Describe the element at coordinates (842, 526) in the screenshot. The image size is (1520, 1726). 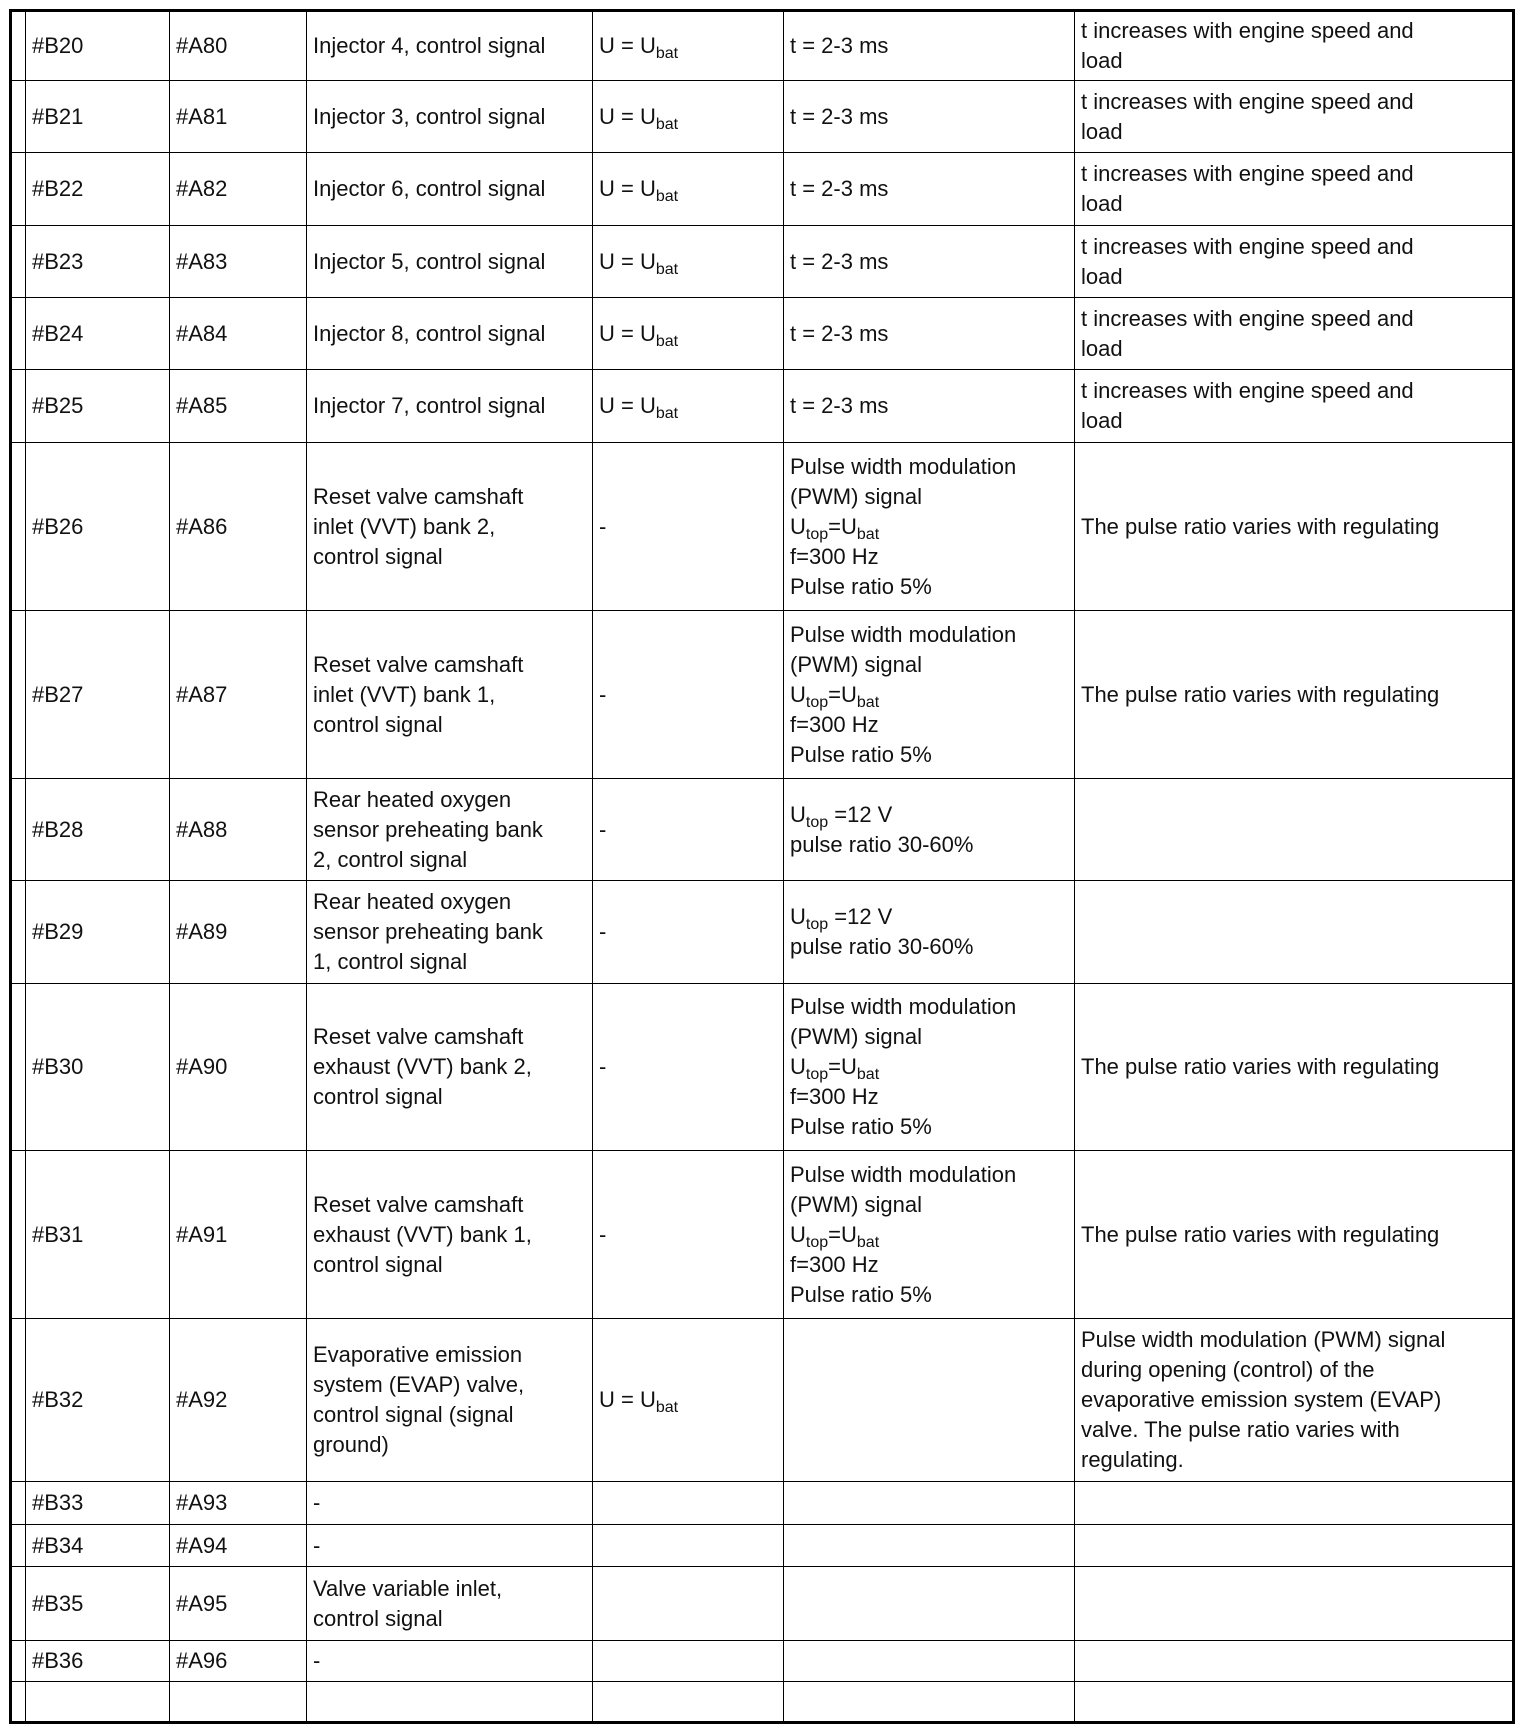
I see `text: =U` at that location.